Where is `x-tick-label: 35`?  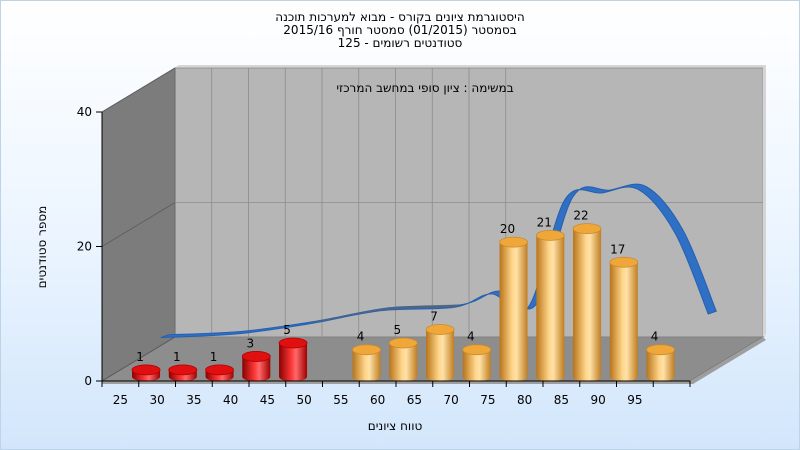
x-tick-label: 35 is located at coordinates (193, 400).